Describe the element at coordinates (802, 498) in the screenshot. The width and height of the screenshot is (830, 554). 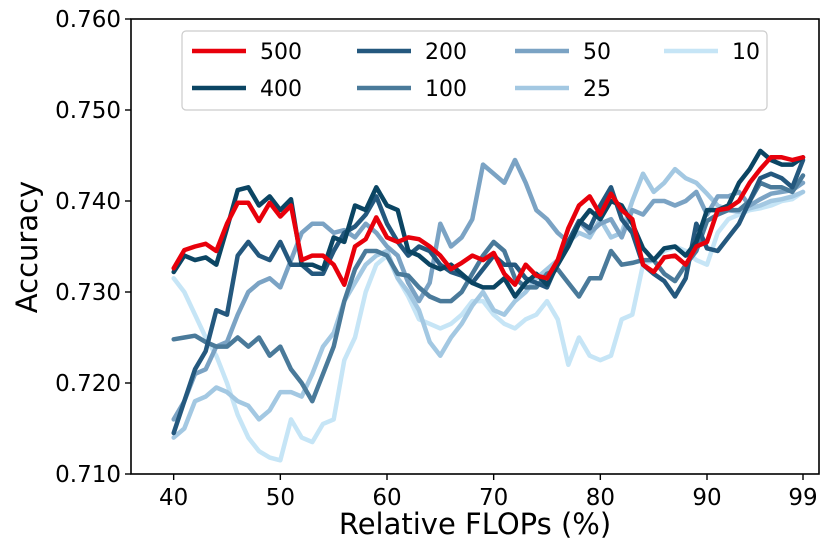
I see `x-tick-label: 99` at that location.